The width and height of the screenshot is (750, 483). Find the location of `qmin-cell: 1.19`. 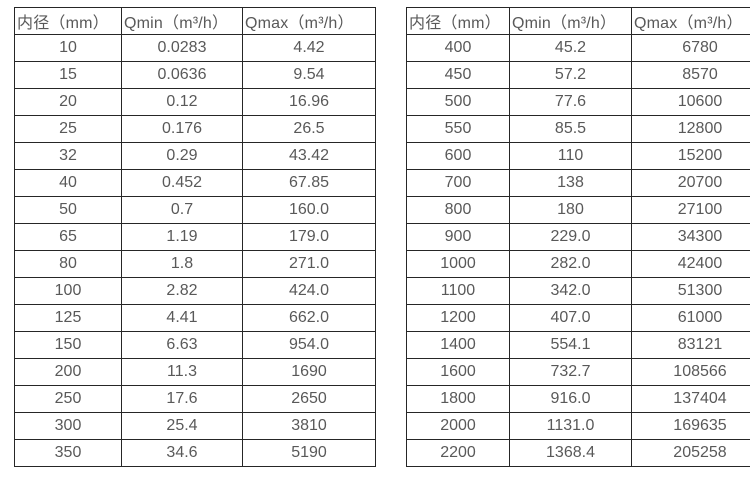

qmin-cell: 1.19 is located at coordinates (182, 237).